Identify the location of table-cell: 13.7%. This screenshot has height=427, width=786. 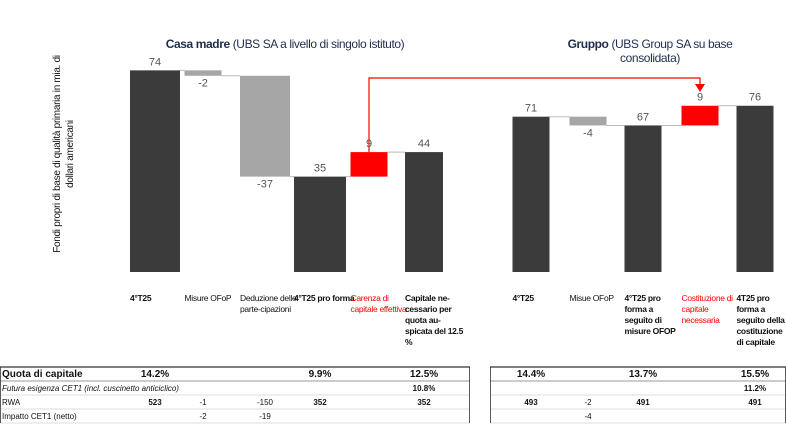
(643, 374).